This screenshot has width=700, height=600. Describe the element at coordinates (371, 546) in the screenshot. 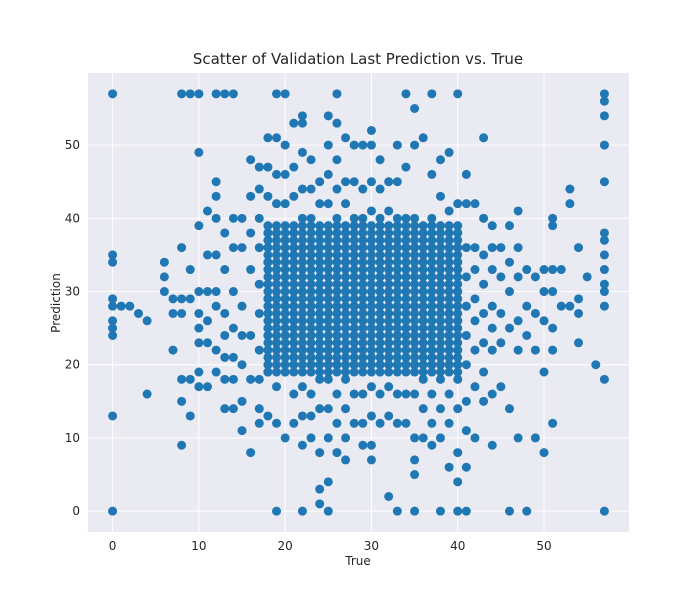

I see `x-tick-label: 30` at that location.